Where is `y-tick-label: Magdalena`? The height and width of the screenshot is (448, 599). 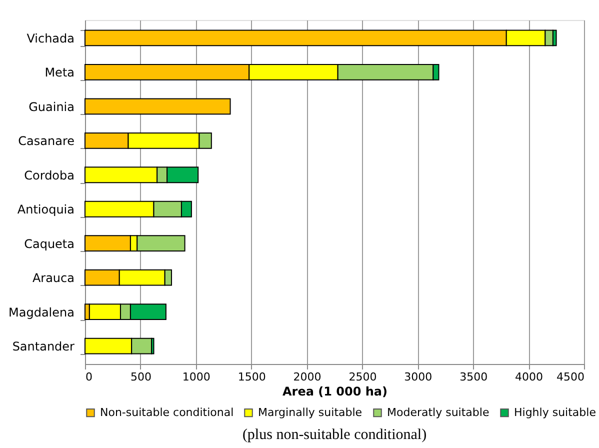
y-tick-label: Magdalena is located at coordinates (41, 312).